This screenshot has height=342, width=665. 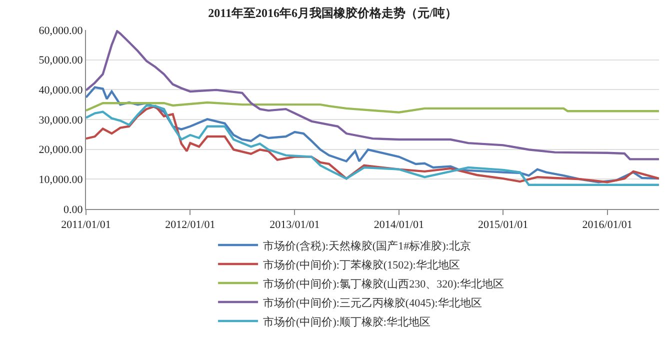 What do you see at coordinates (383, 283) in the screenshot?
I see `legend-label: 市场价(中间价):氯丁橡胶(山西230、320):华北地区` at bounding box center [383, 283].